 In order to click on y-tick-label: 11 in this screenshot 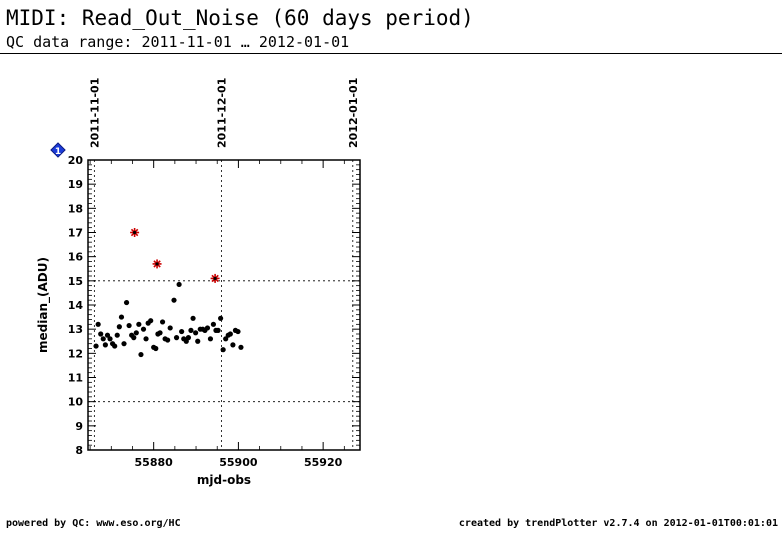, I will do `click(75, 378)`.